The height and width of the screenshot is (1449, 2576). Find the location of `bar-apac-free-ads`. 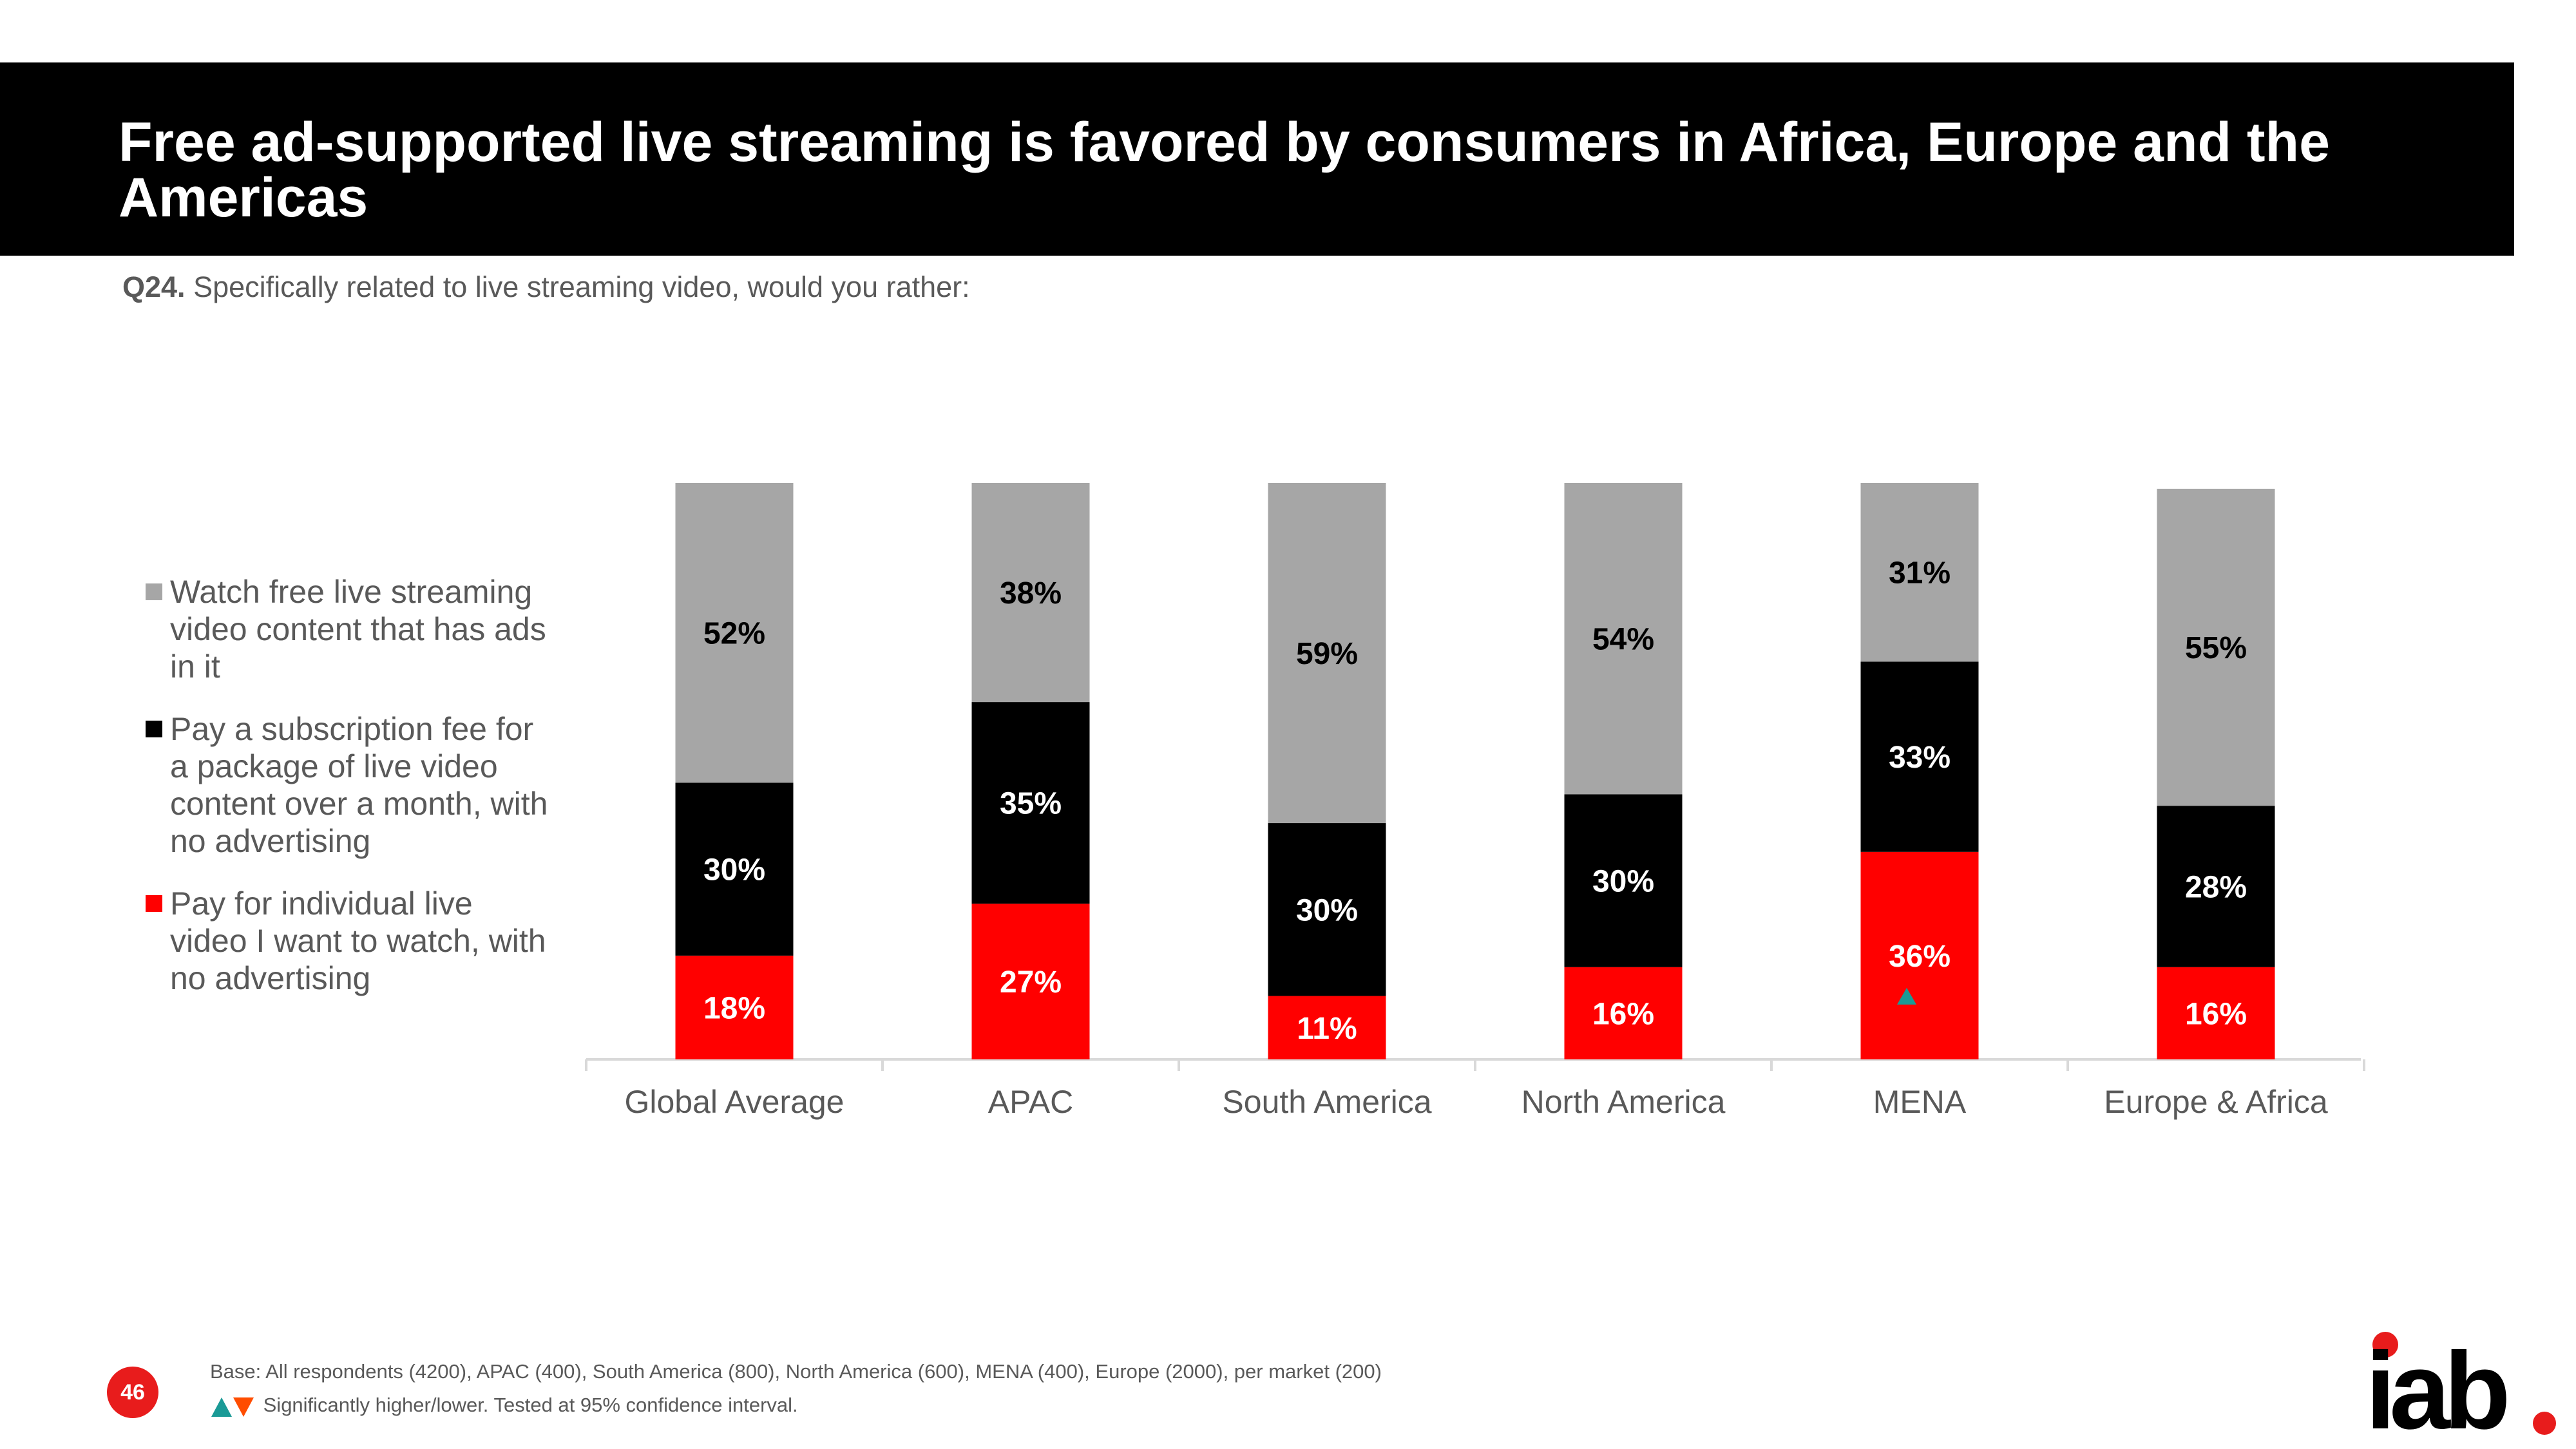

bar-apac-free-ads is located at coordinates (1030, 593).